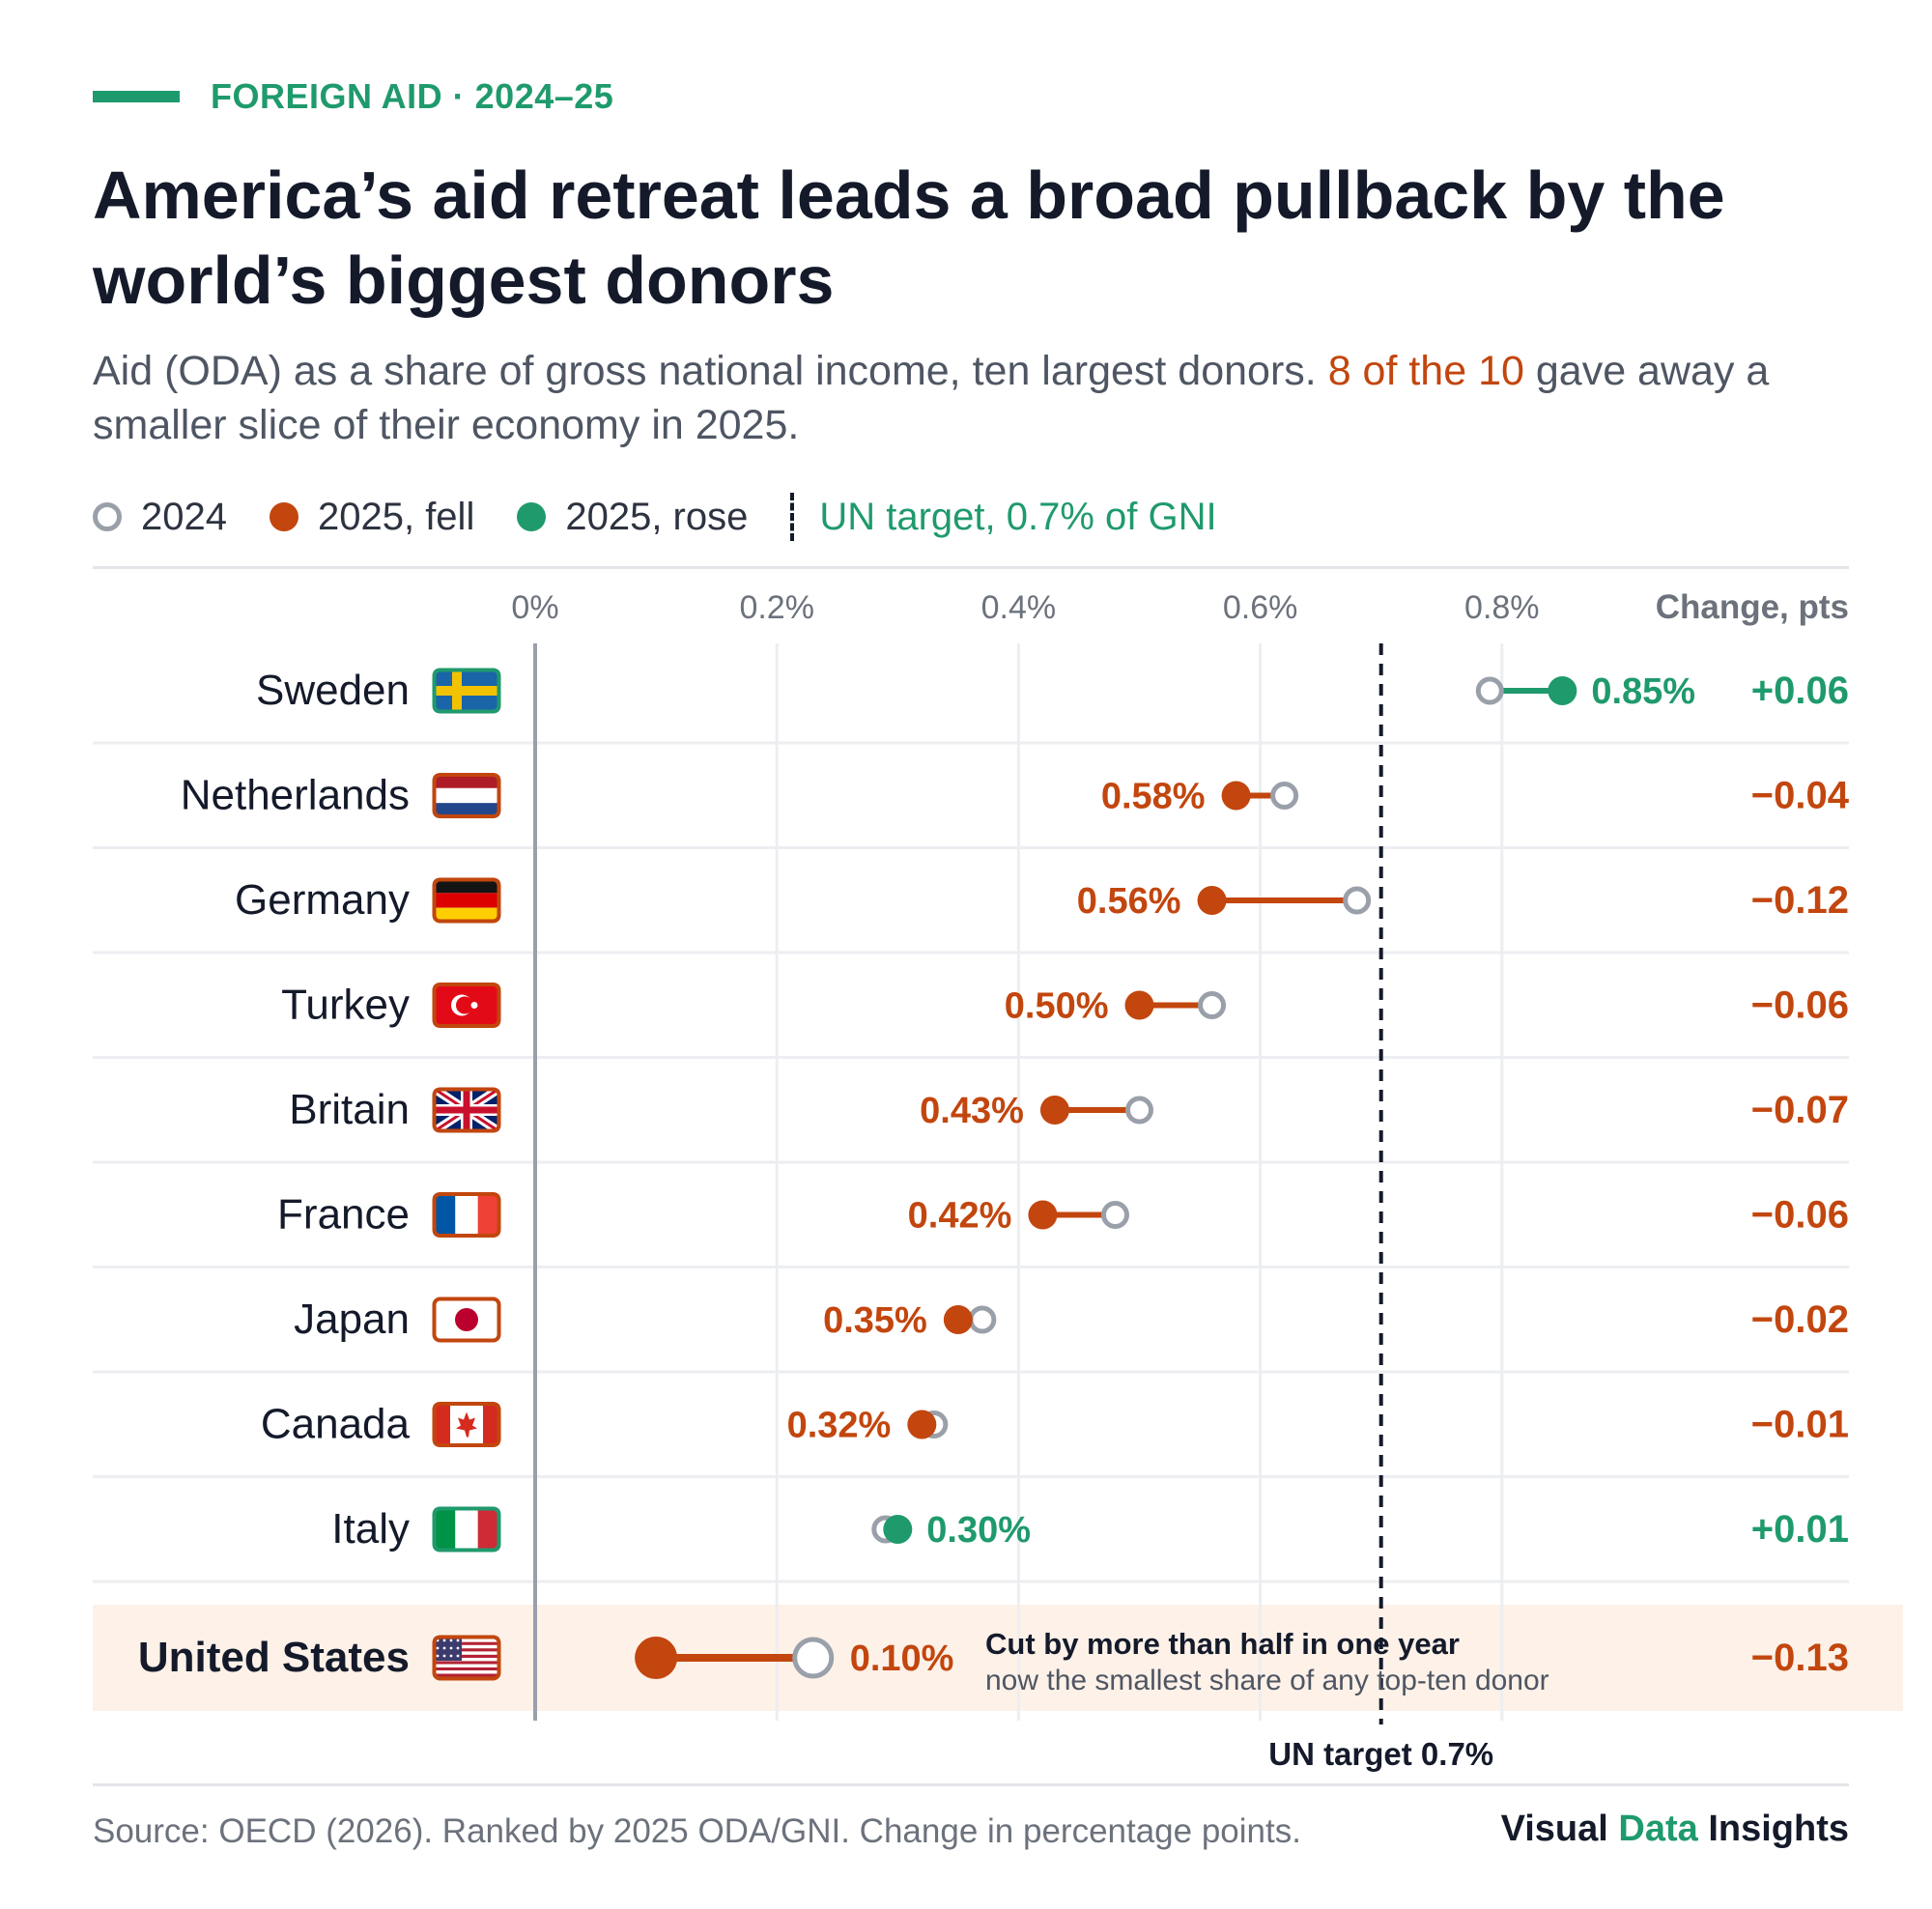 The width and height of the screenshot is (1932, 1909). I want to click on netherlands-flag, so click(466, 795).